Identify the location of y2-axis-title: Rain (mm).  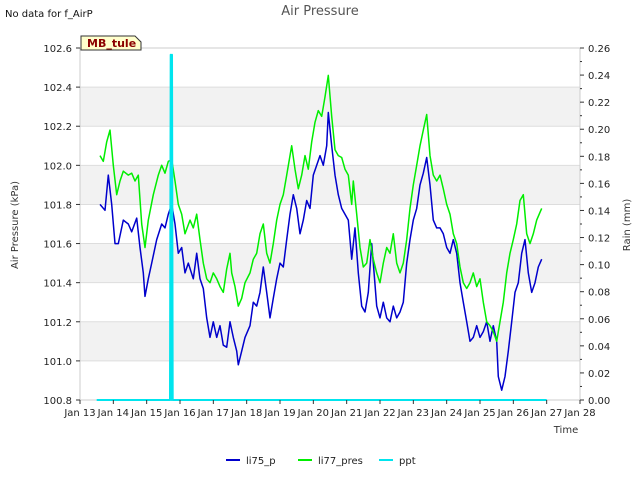
(627, 225).